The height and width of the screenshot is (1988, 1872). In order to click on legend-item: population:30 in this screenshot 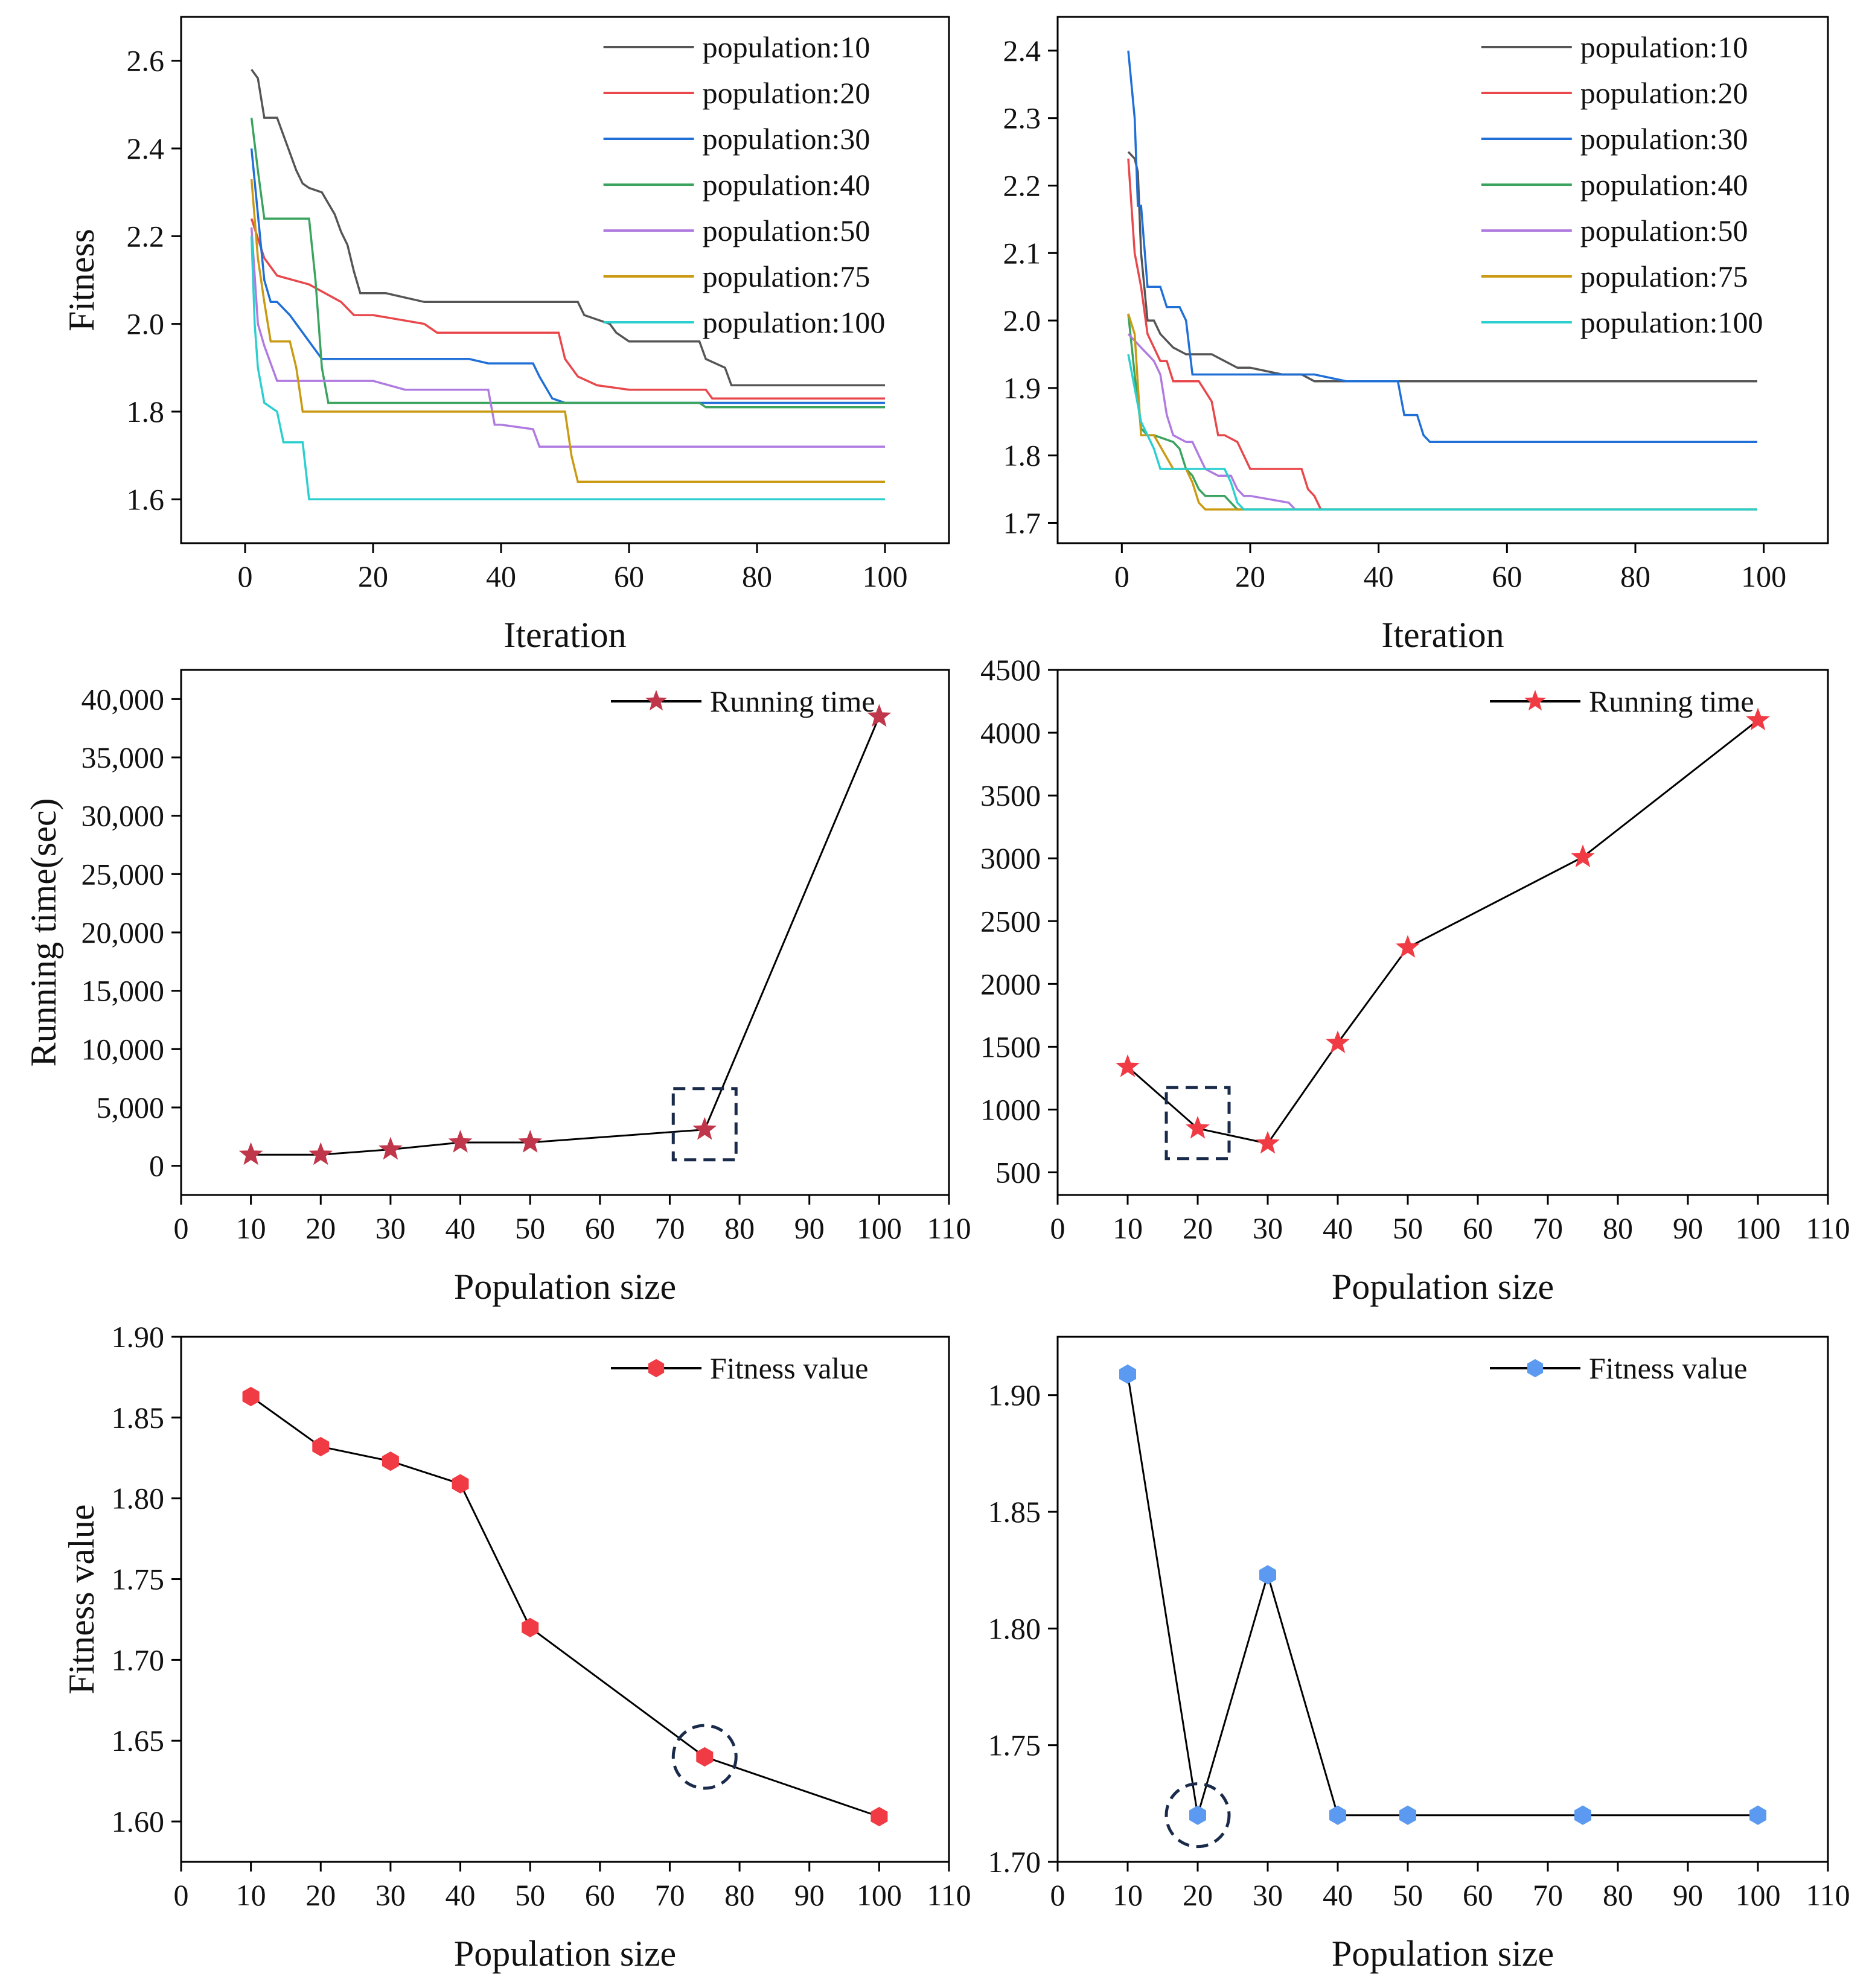, I will do `click(1615, 139)`.